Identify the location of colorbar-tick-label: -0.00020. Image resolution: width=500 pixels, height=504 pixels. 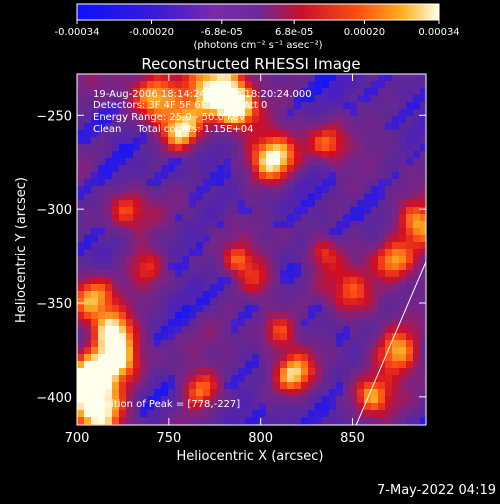
(151, 32).